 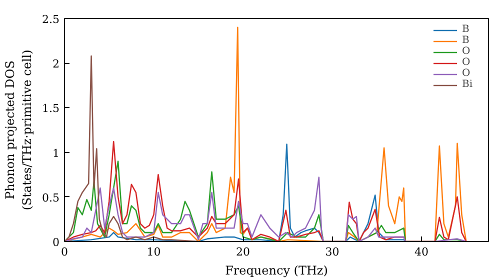 What do you see at coordinates (51, 109) in the screenshot?
I see `y-tick-label: 1.5` at bounding box center [51, 109].